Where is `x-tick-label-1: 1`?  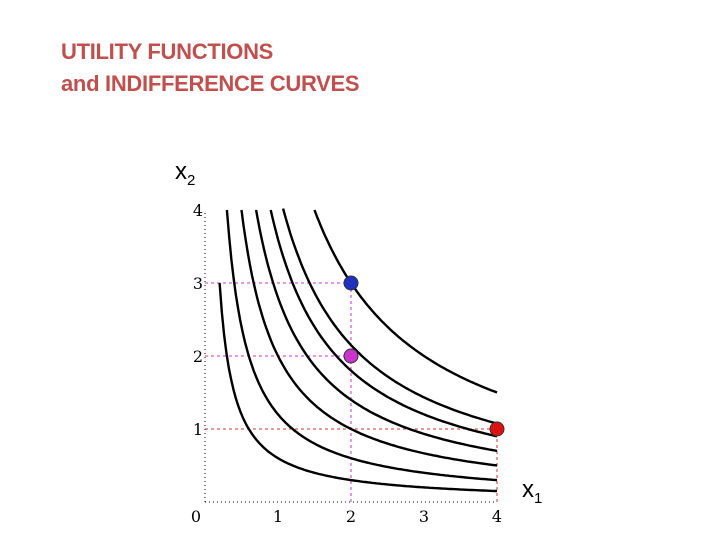
x-tick-label-1: 1 is located at coordinates (278, 516).